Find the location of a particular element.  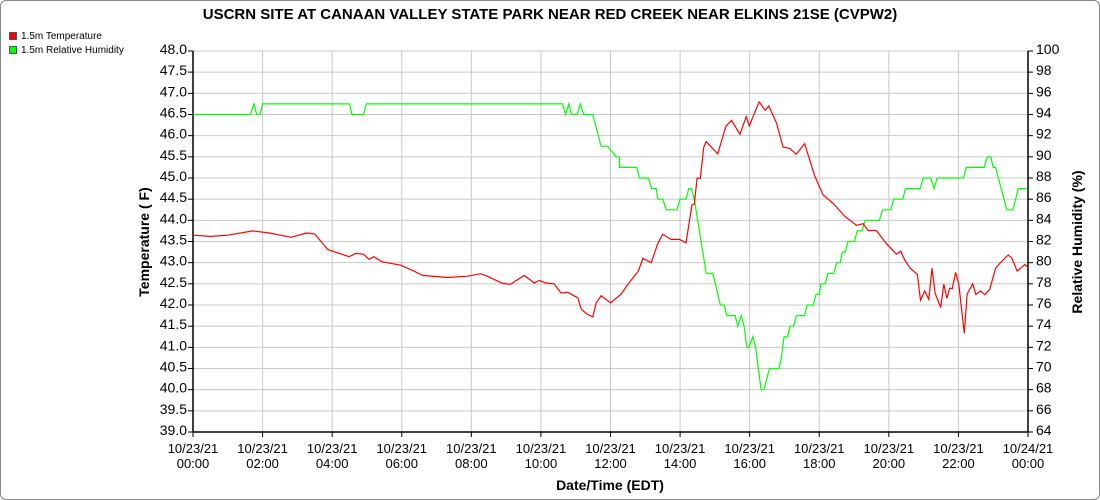

y-right-axis-label: Relative Humidity (%) is located at coordinates (1077, 241).